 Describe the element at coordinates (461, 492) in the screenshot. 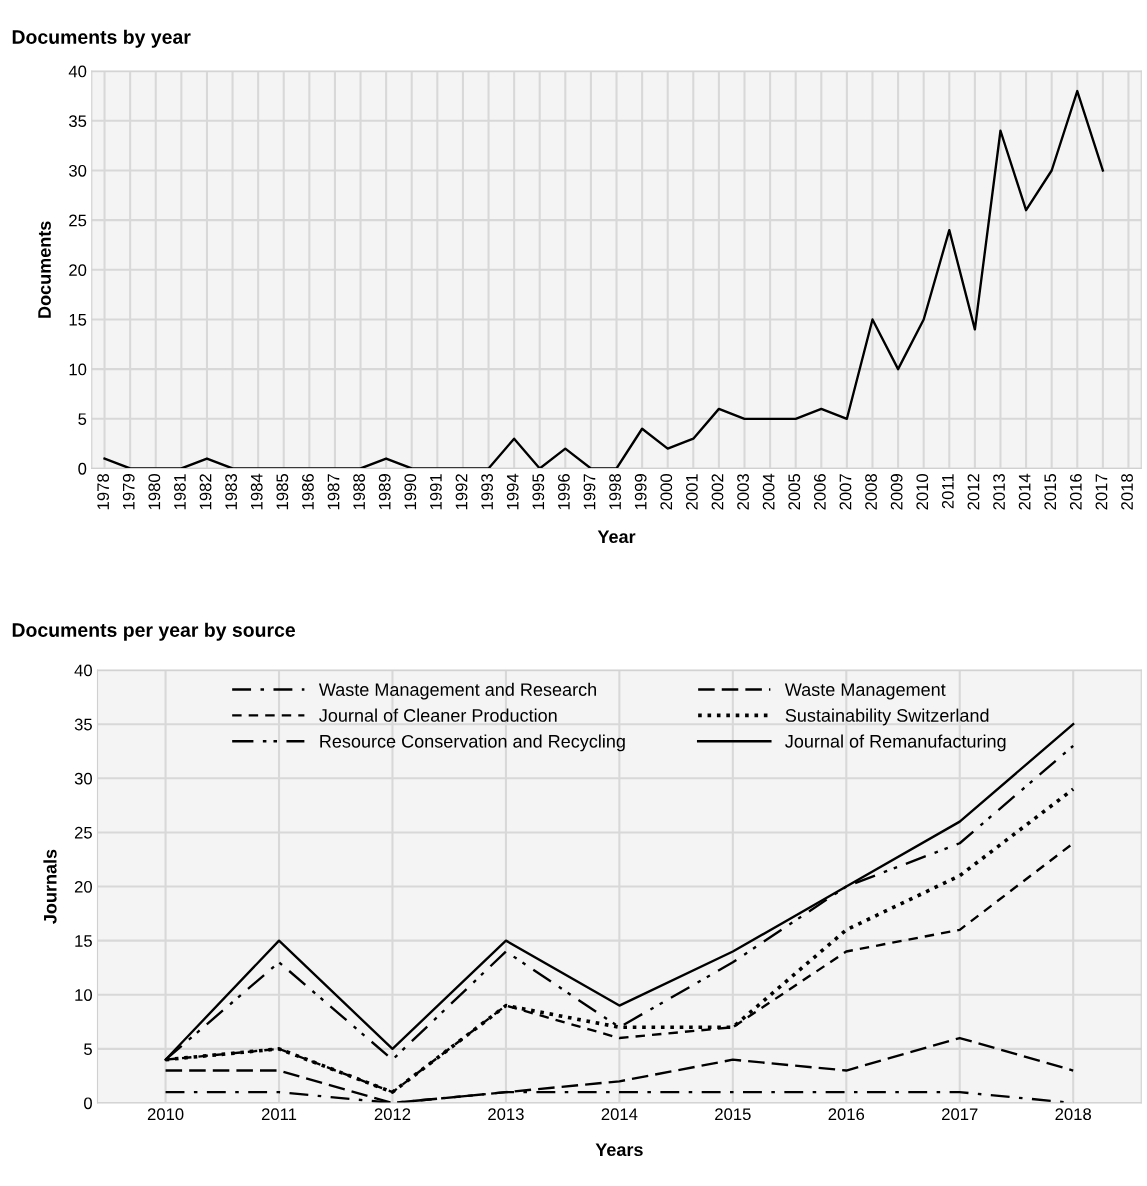

I see `x-tick-label: 1992` at that location.